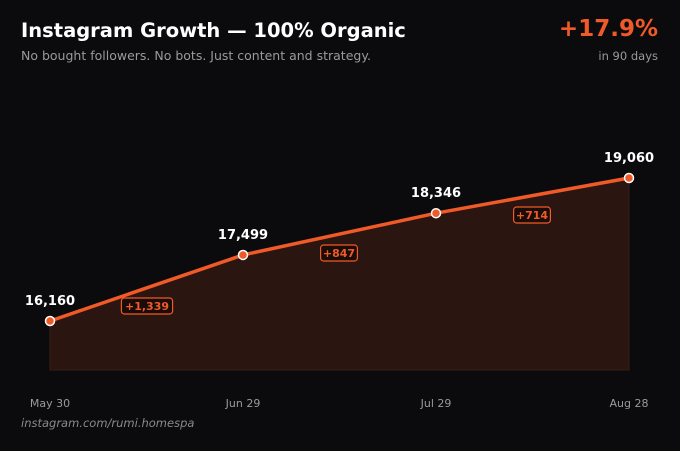 The width and height of the screenshot is (680, 451). I want to click on data-label: 17,499, so click(243, 235).